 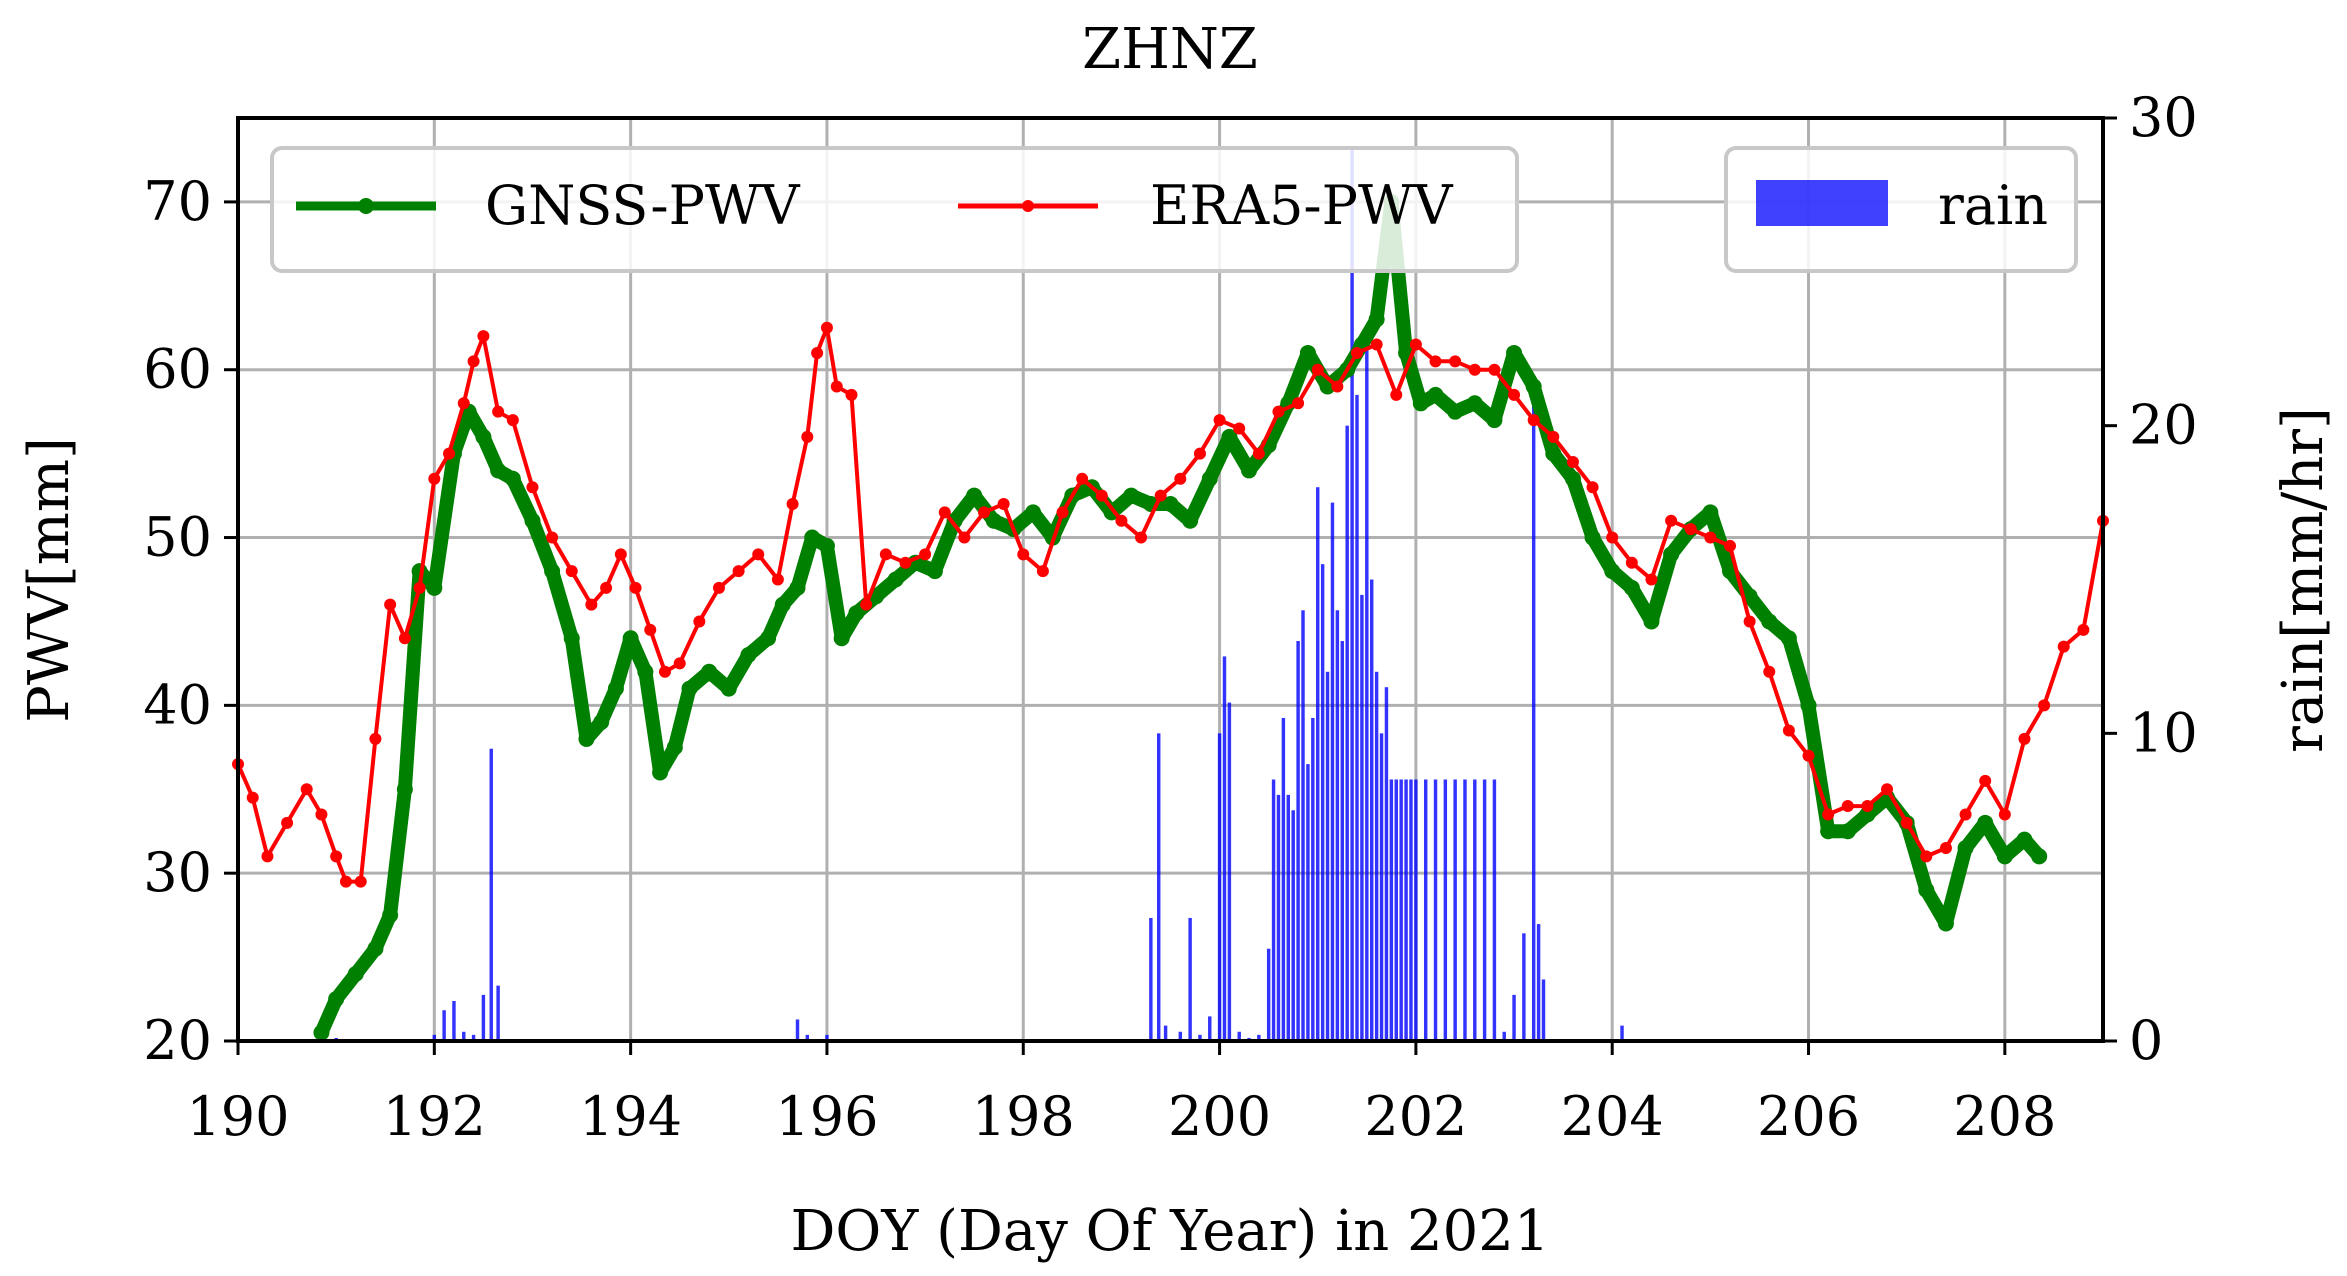 I want to click on y2-tick-label: 10, so click(x=2163, y=732).